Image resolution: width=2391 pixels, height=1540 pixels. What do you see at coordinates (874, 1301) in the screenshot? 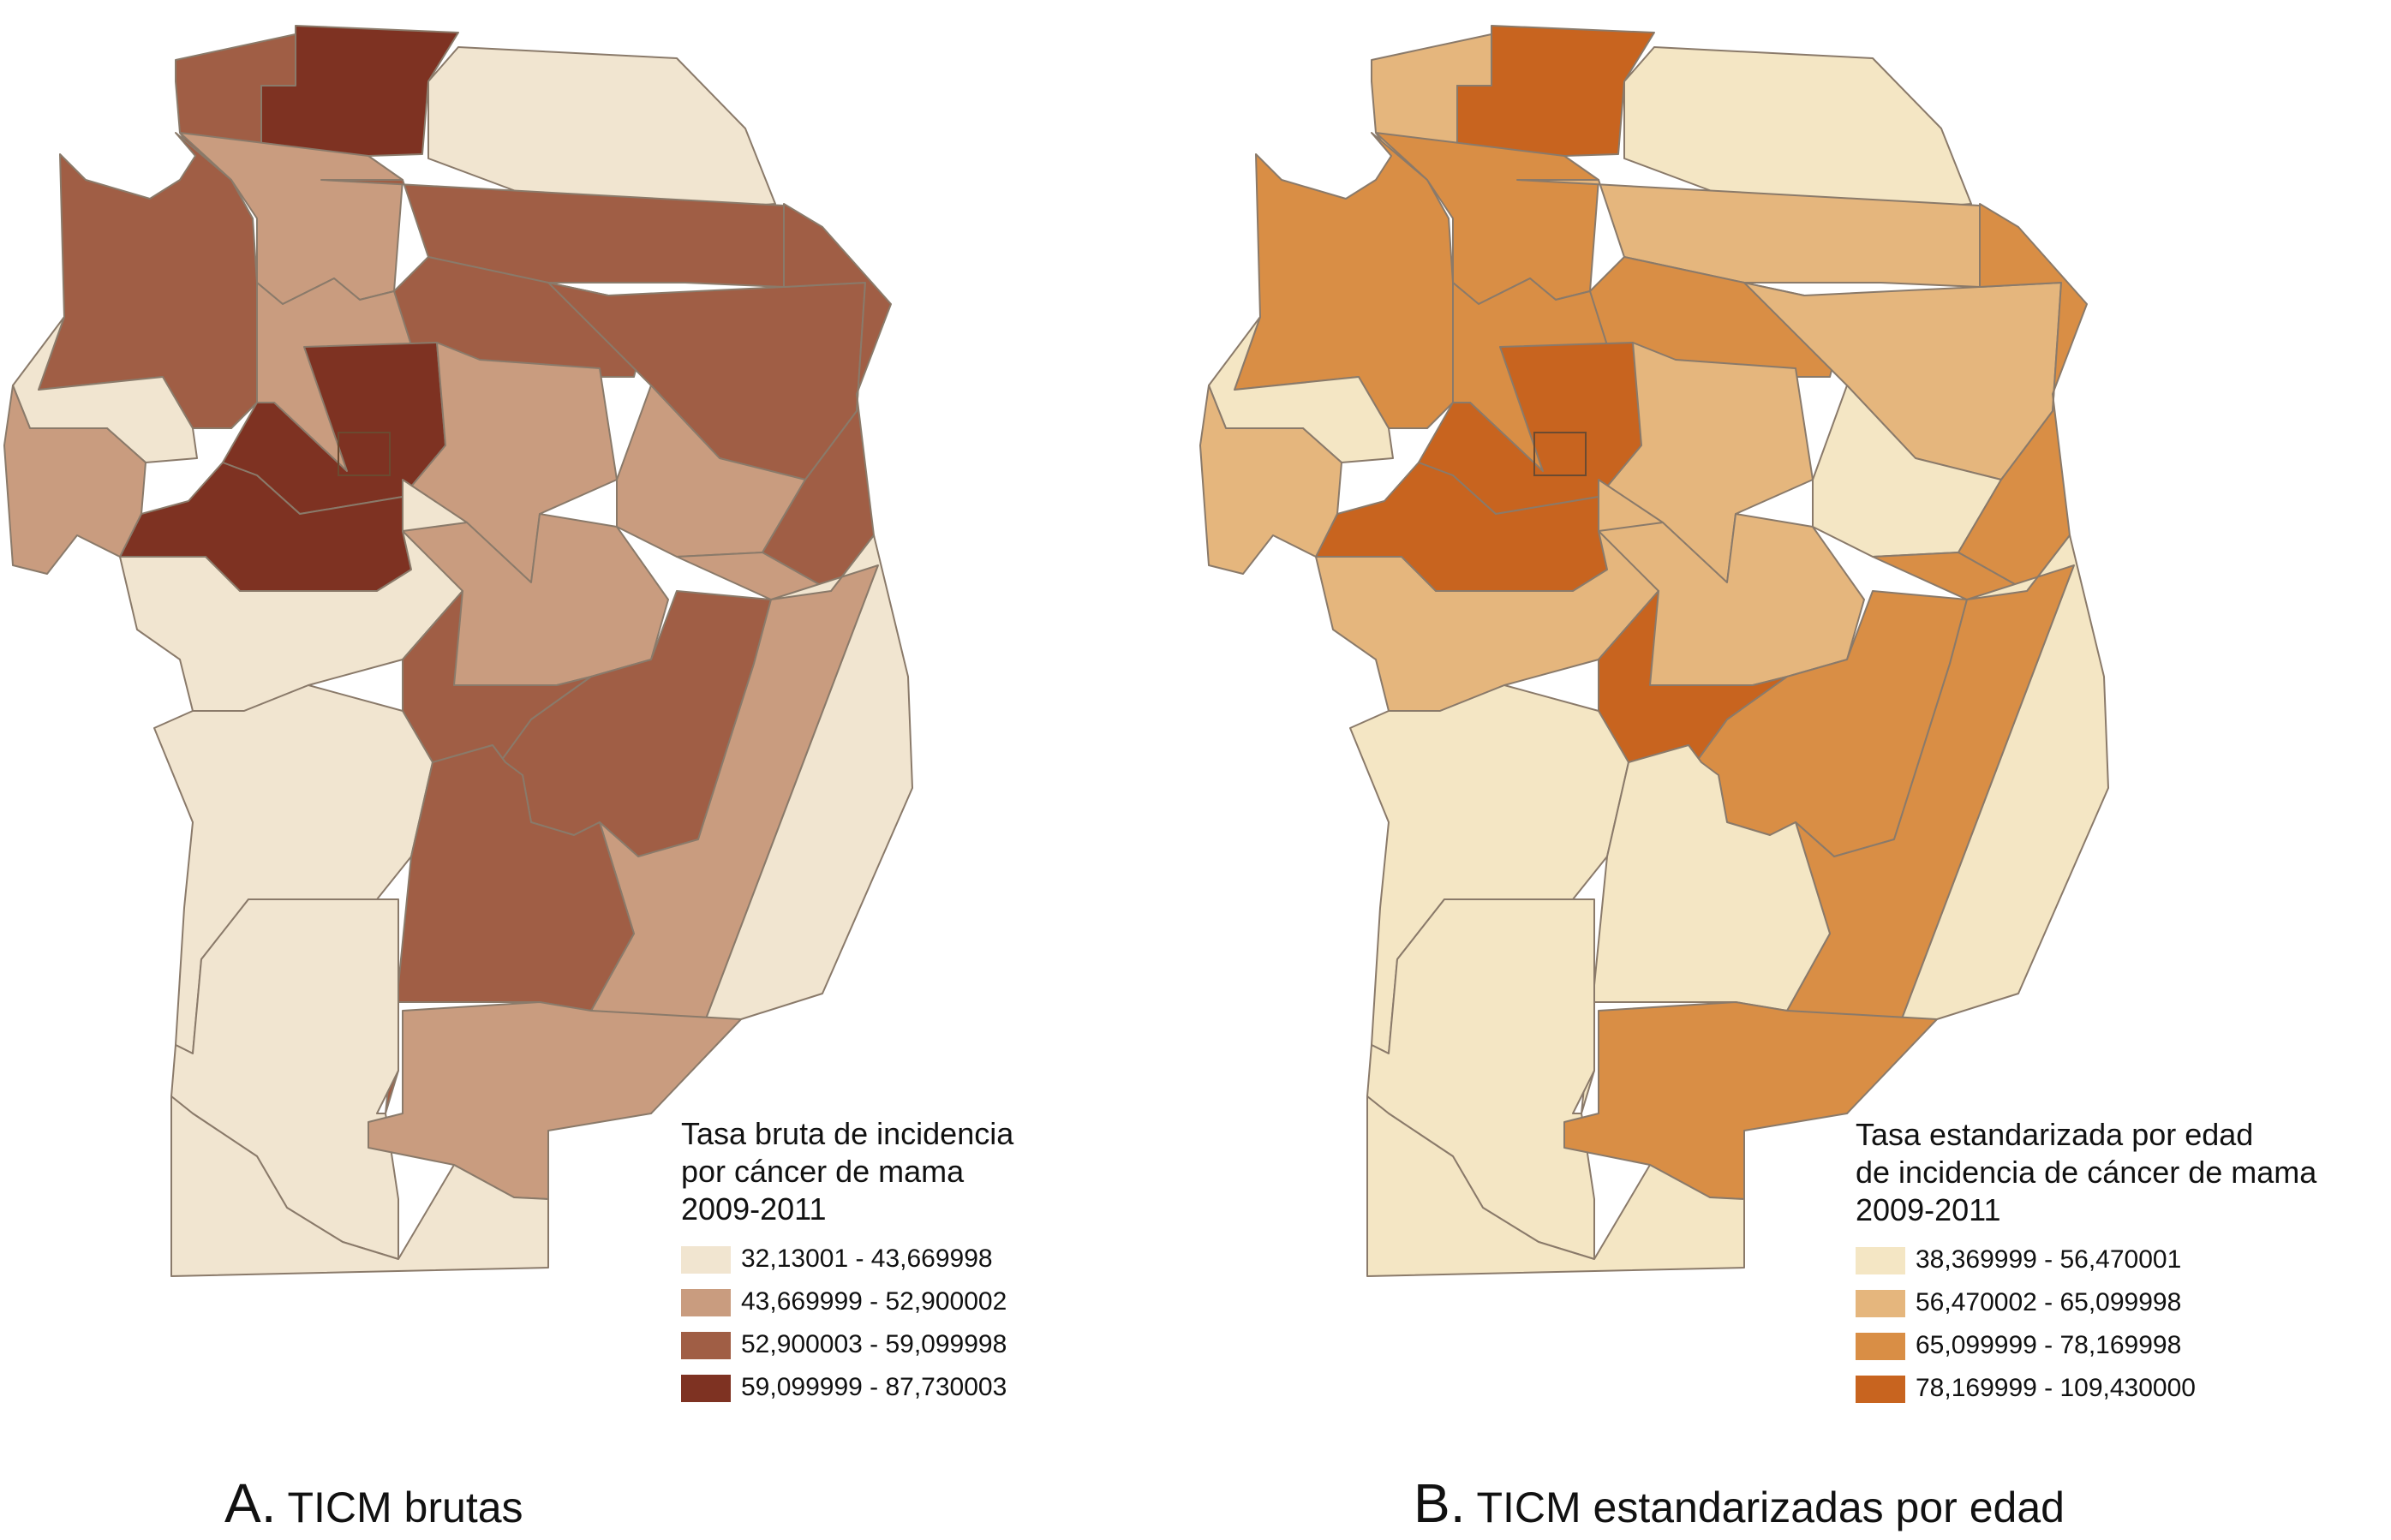
I see `legend-label: 43,669999 - 52,900002` at bounding box center [874, 1301].